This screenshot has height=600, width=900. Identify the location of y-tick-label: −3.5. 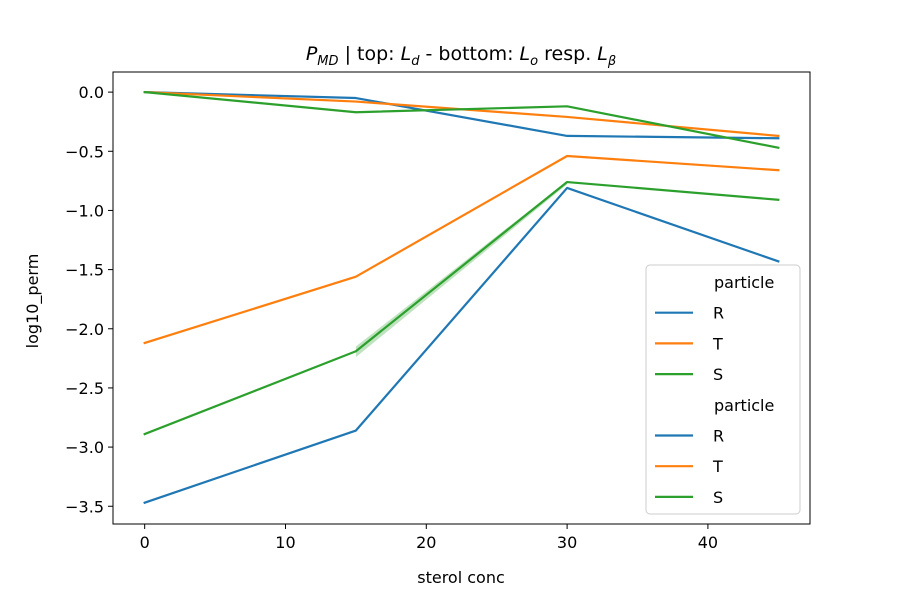
(84, 506).